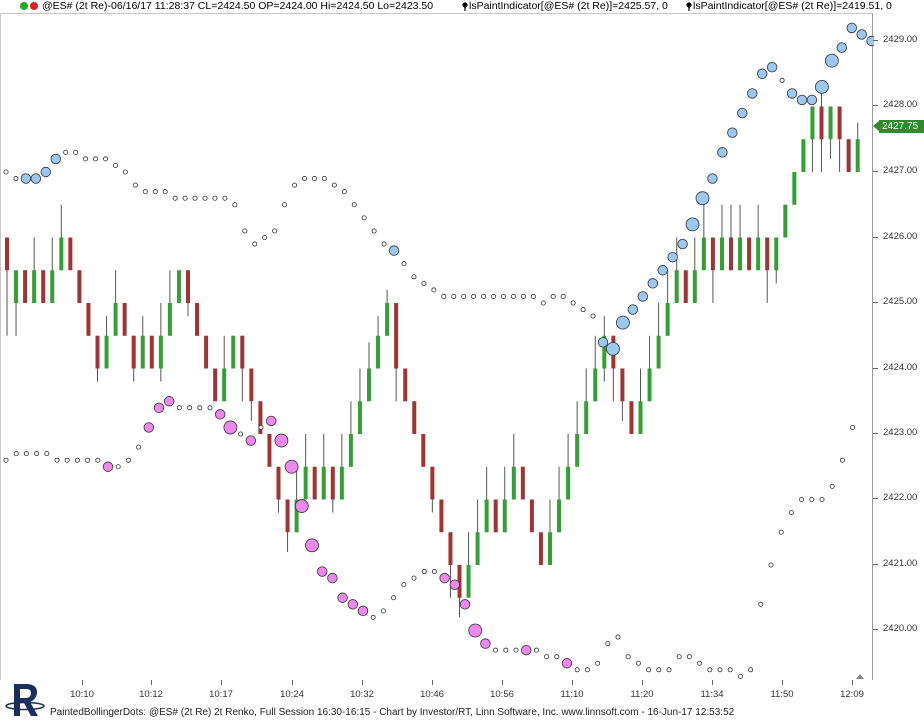 The width and height of the screenshot is (924, 725). I want to click on price-label: 2424.00, so click(900, 367).